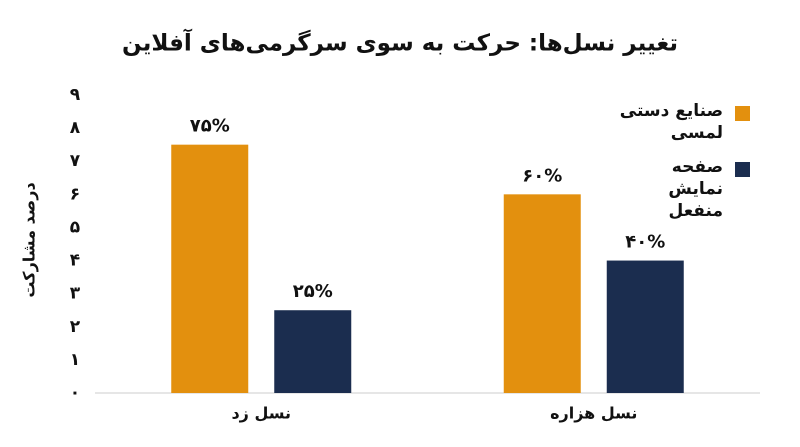 The image size is (800, 447). I want to click on x-tick-label: نسل هزاره, so click(593, 413).